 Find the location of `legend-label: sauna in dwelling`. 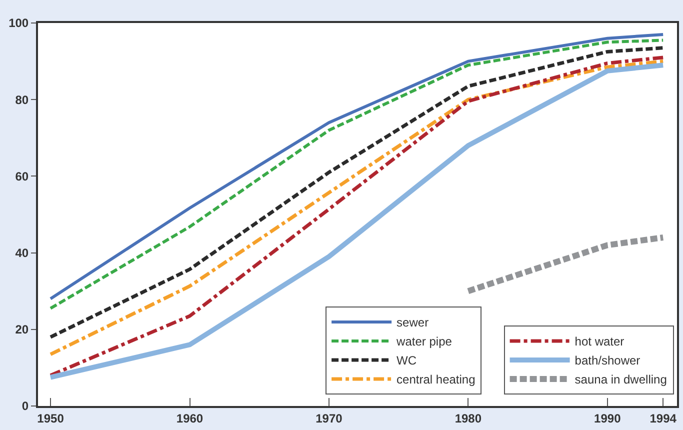

legend-label: sauna in dwelling is located at coordinates (620, 379).